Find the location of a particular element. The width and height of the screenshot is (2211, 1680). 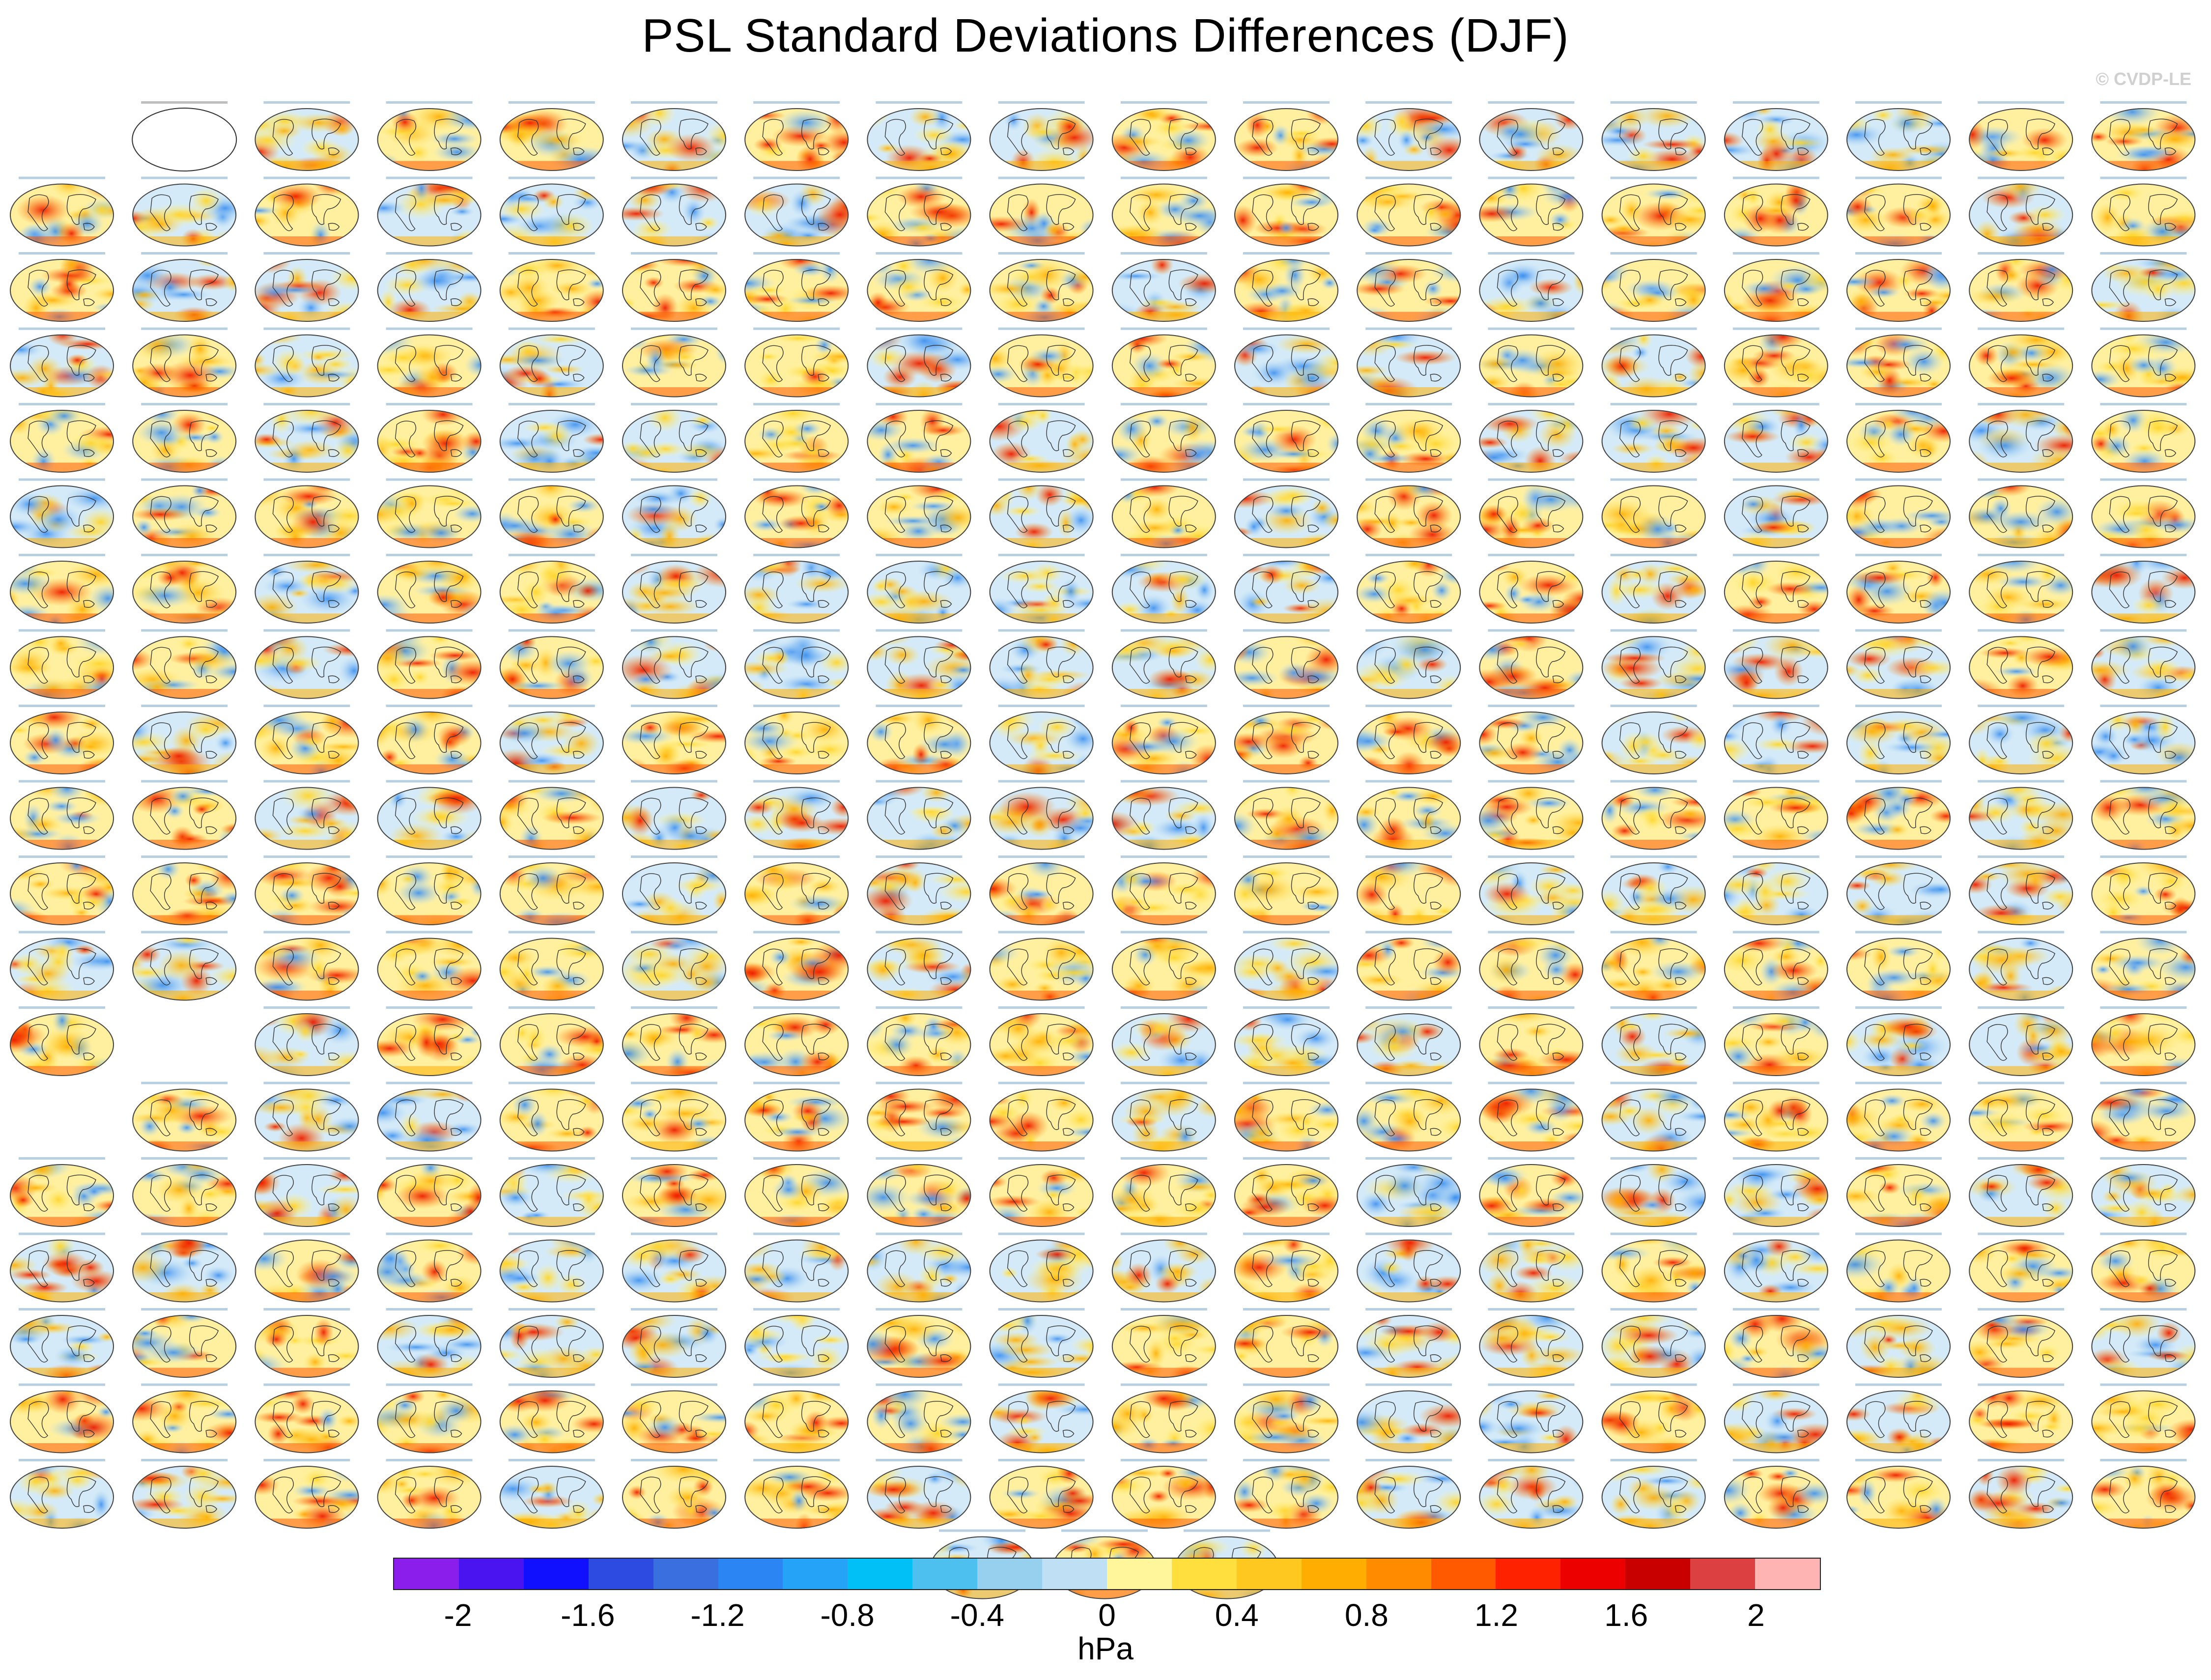

colorbar-tick-label: -1.2 is located at coordinates (718, 1615).